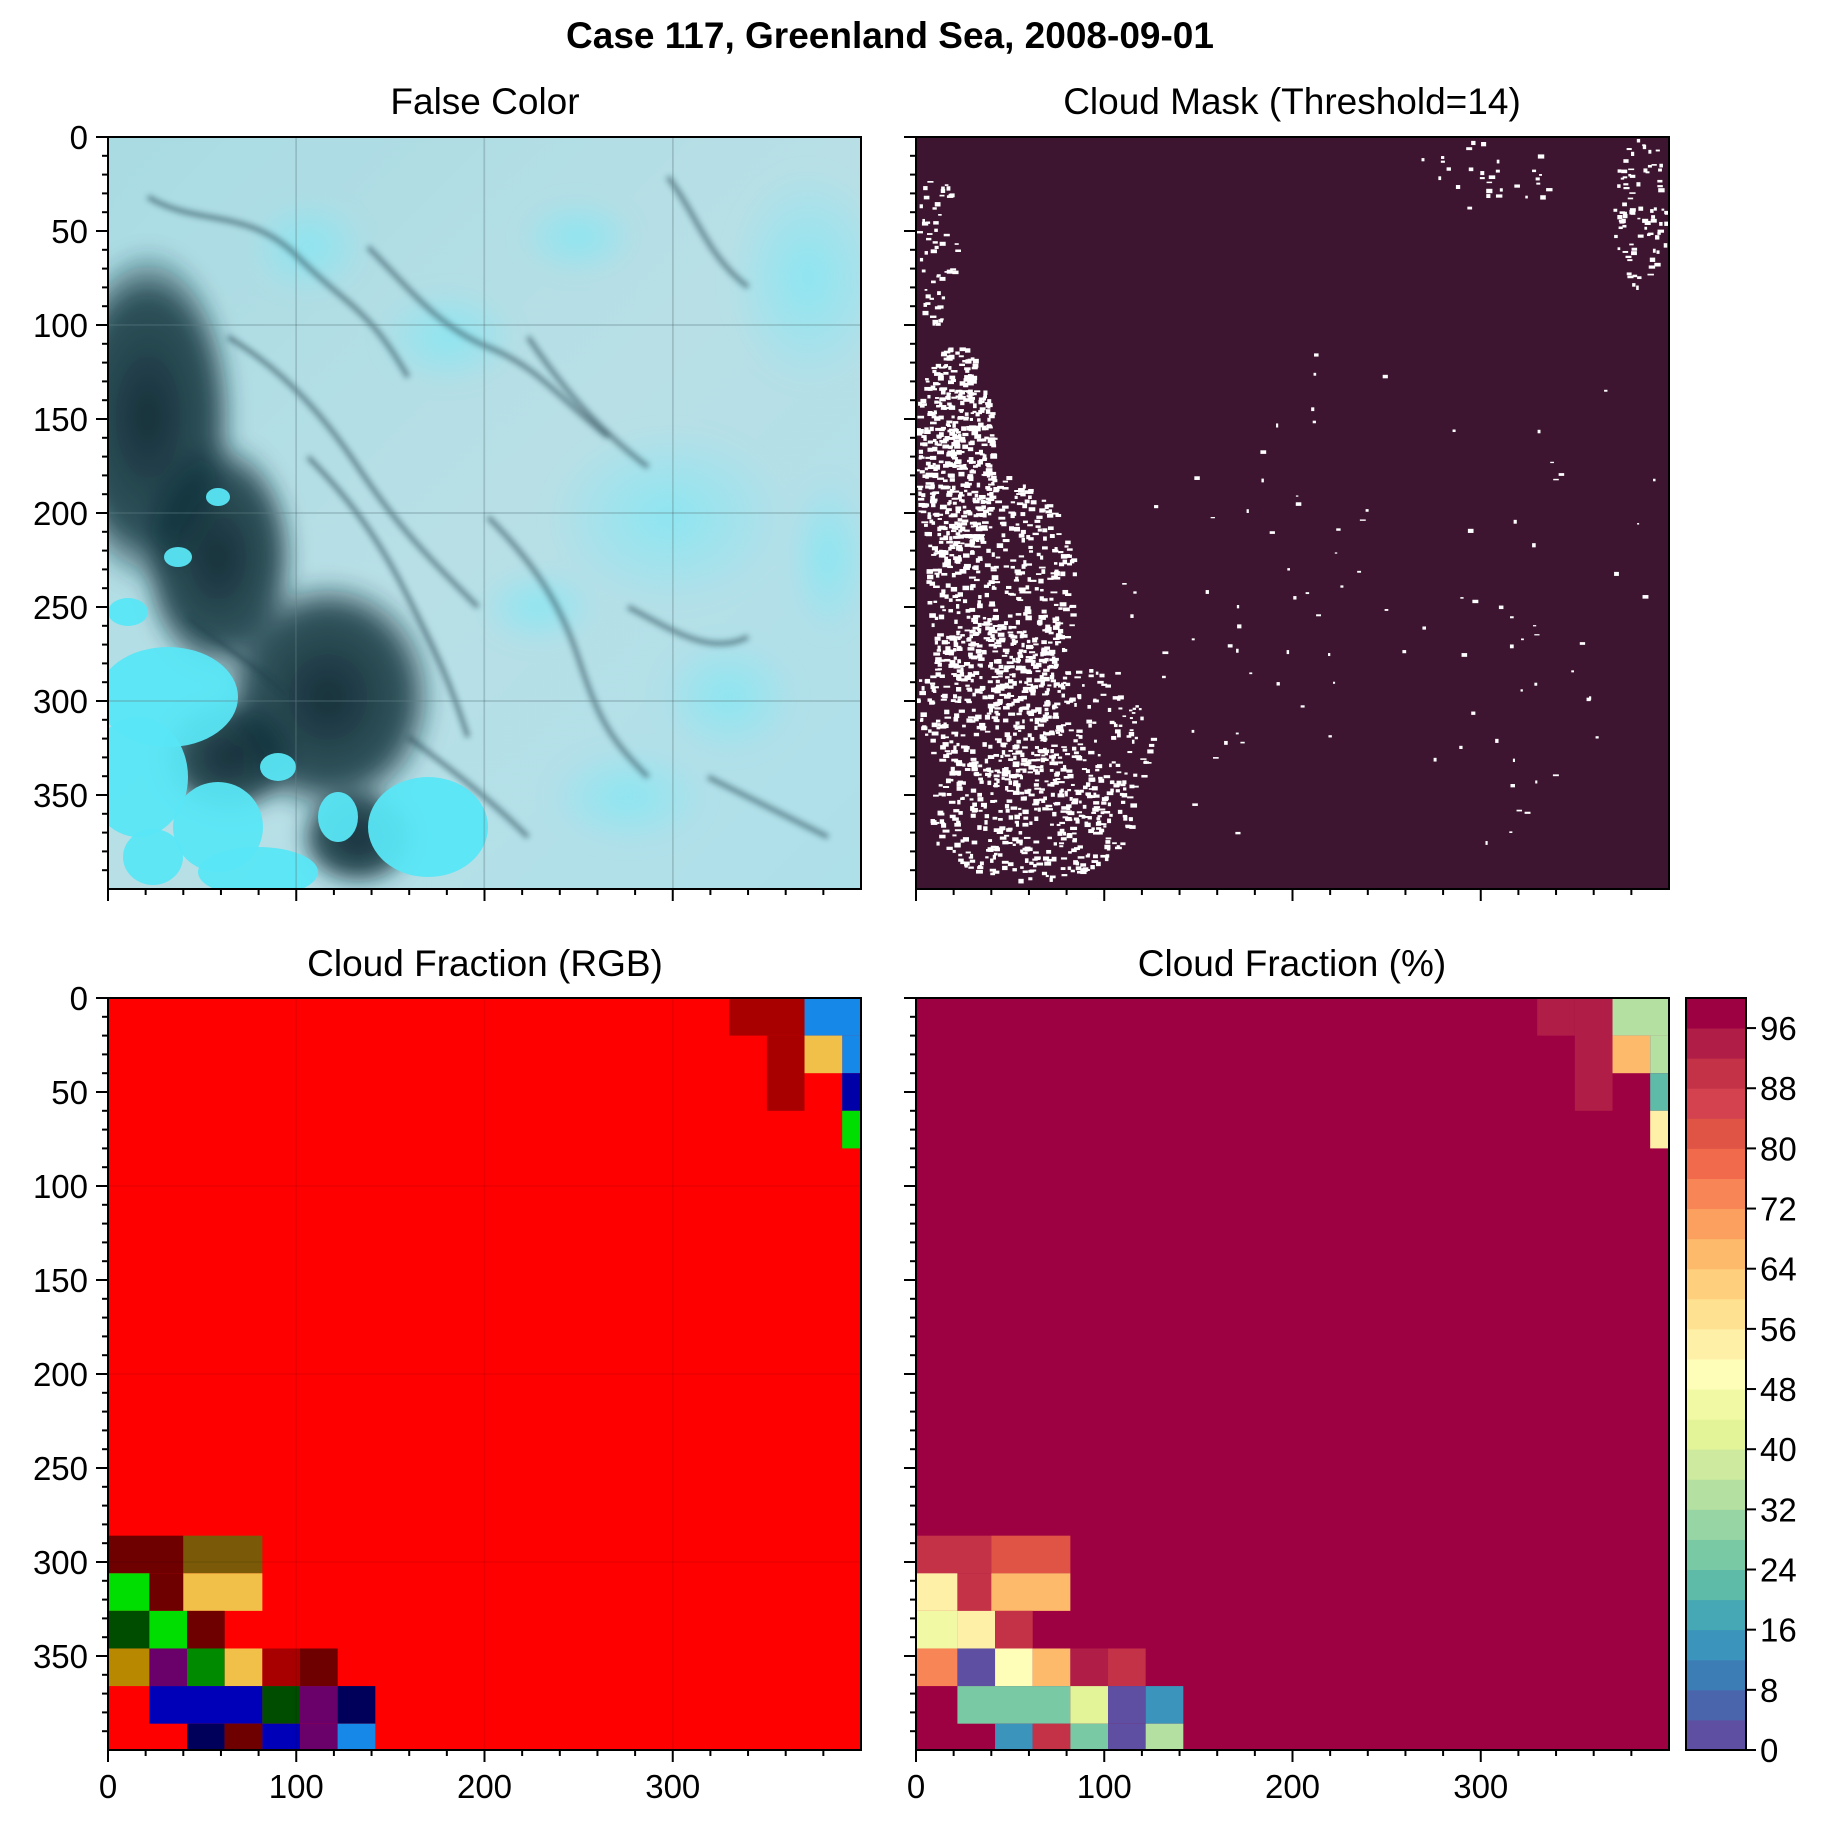 The image size is (1825, 1823). I want to click on y-tick-label: 150, so click(60, 419).